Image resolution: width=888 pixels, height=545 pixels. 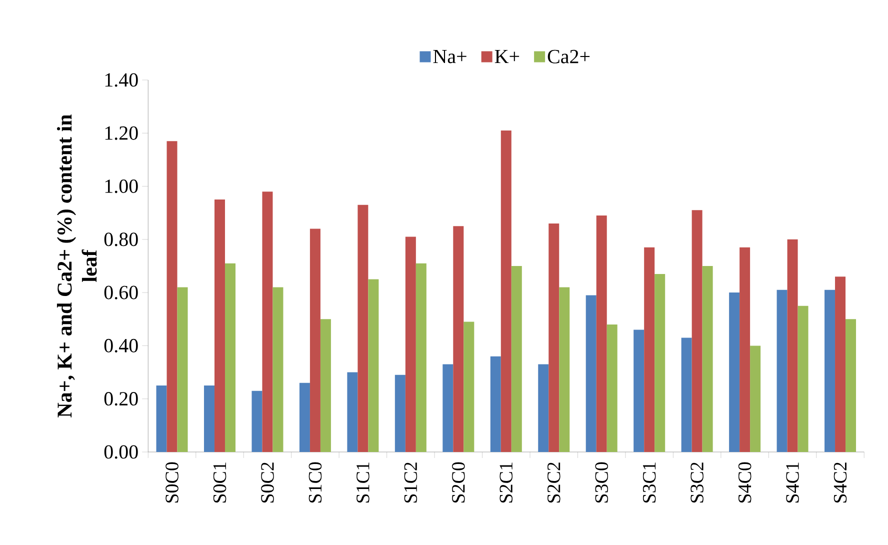 I want to click on y-tick-label: 0.00, so click(x=121, y=452).